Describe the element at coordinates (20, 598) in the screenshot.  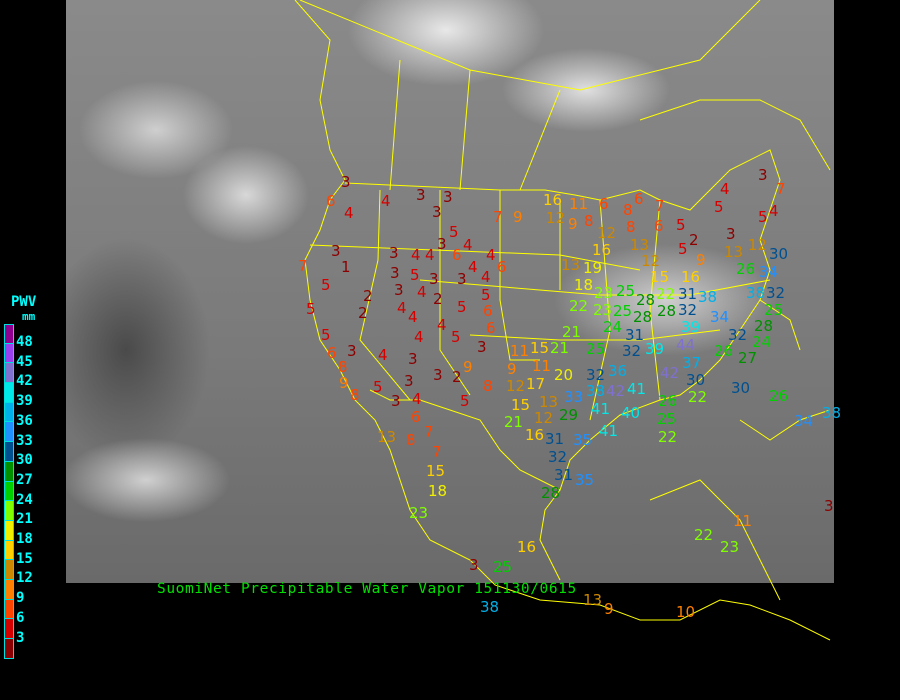
I see `legend-tick-label: 9` at that location.